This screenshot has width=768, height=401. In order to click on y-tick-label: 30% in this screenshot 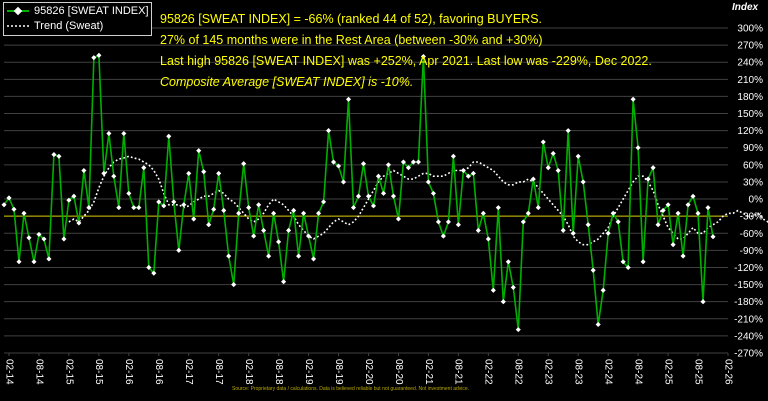, I will do `click(753, 182)`.